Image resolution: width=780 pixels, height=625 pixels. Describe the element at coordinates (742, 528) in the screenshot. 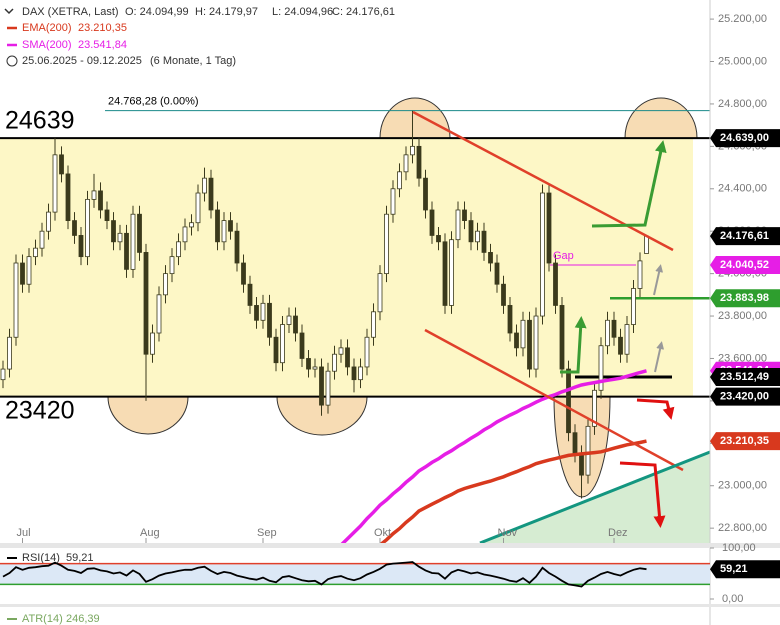

I see `y-tick-label: 22.800,00` at that location.